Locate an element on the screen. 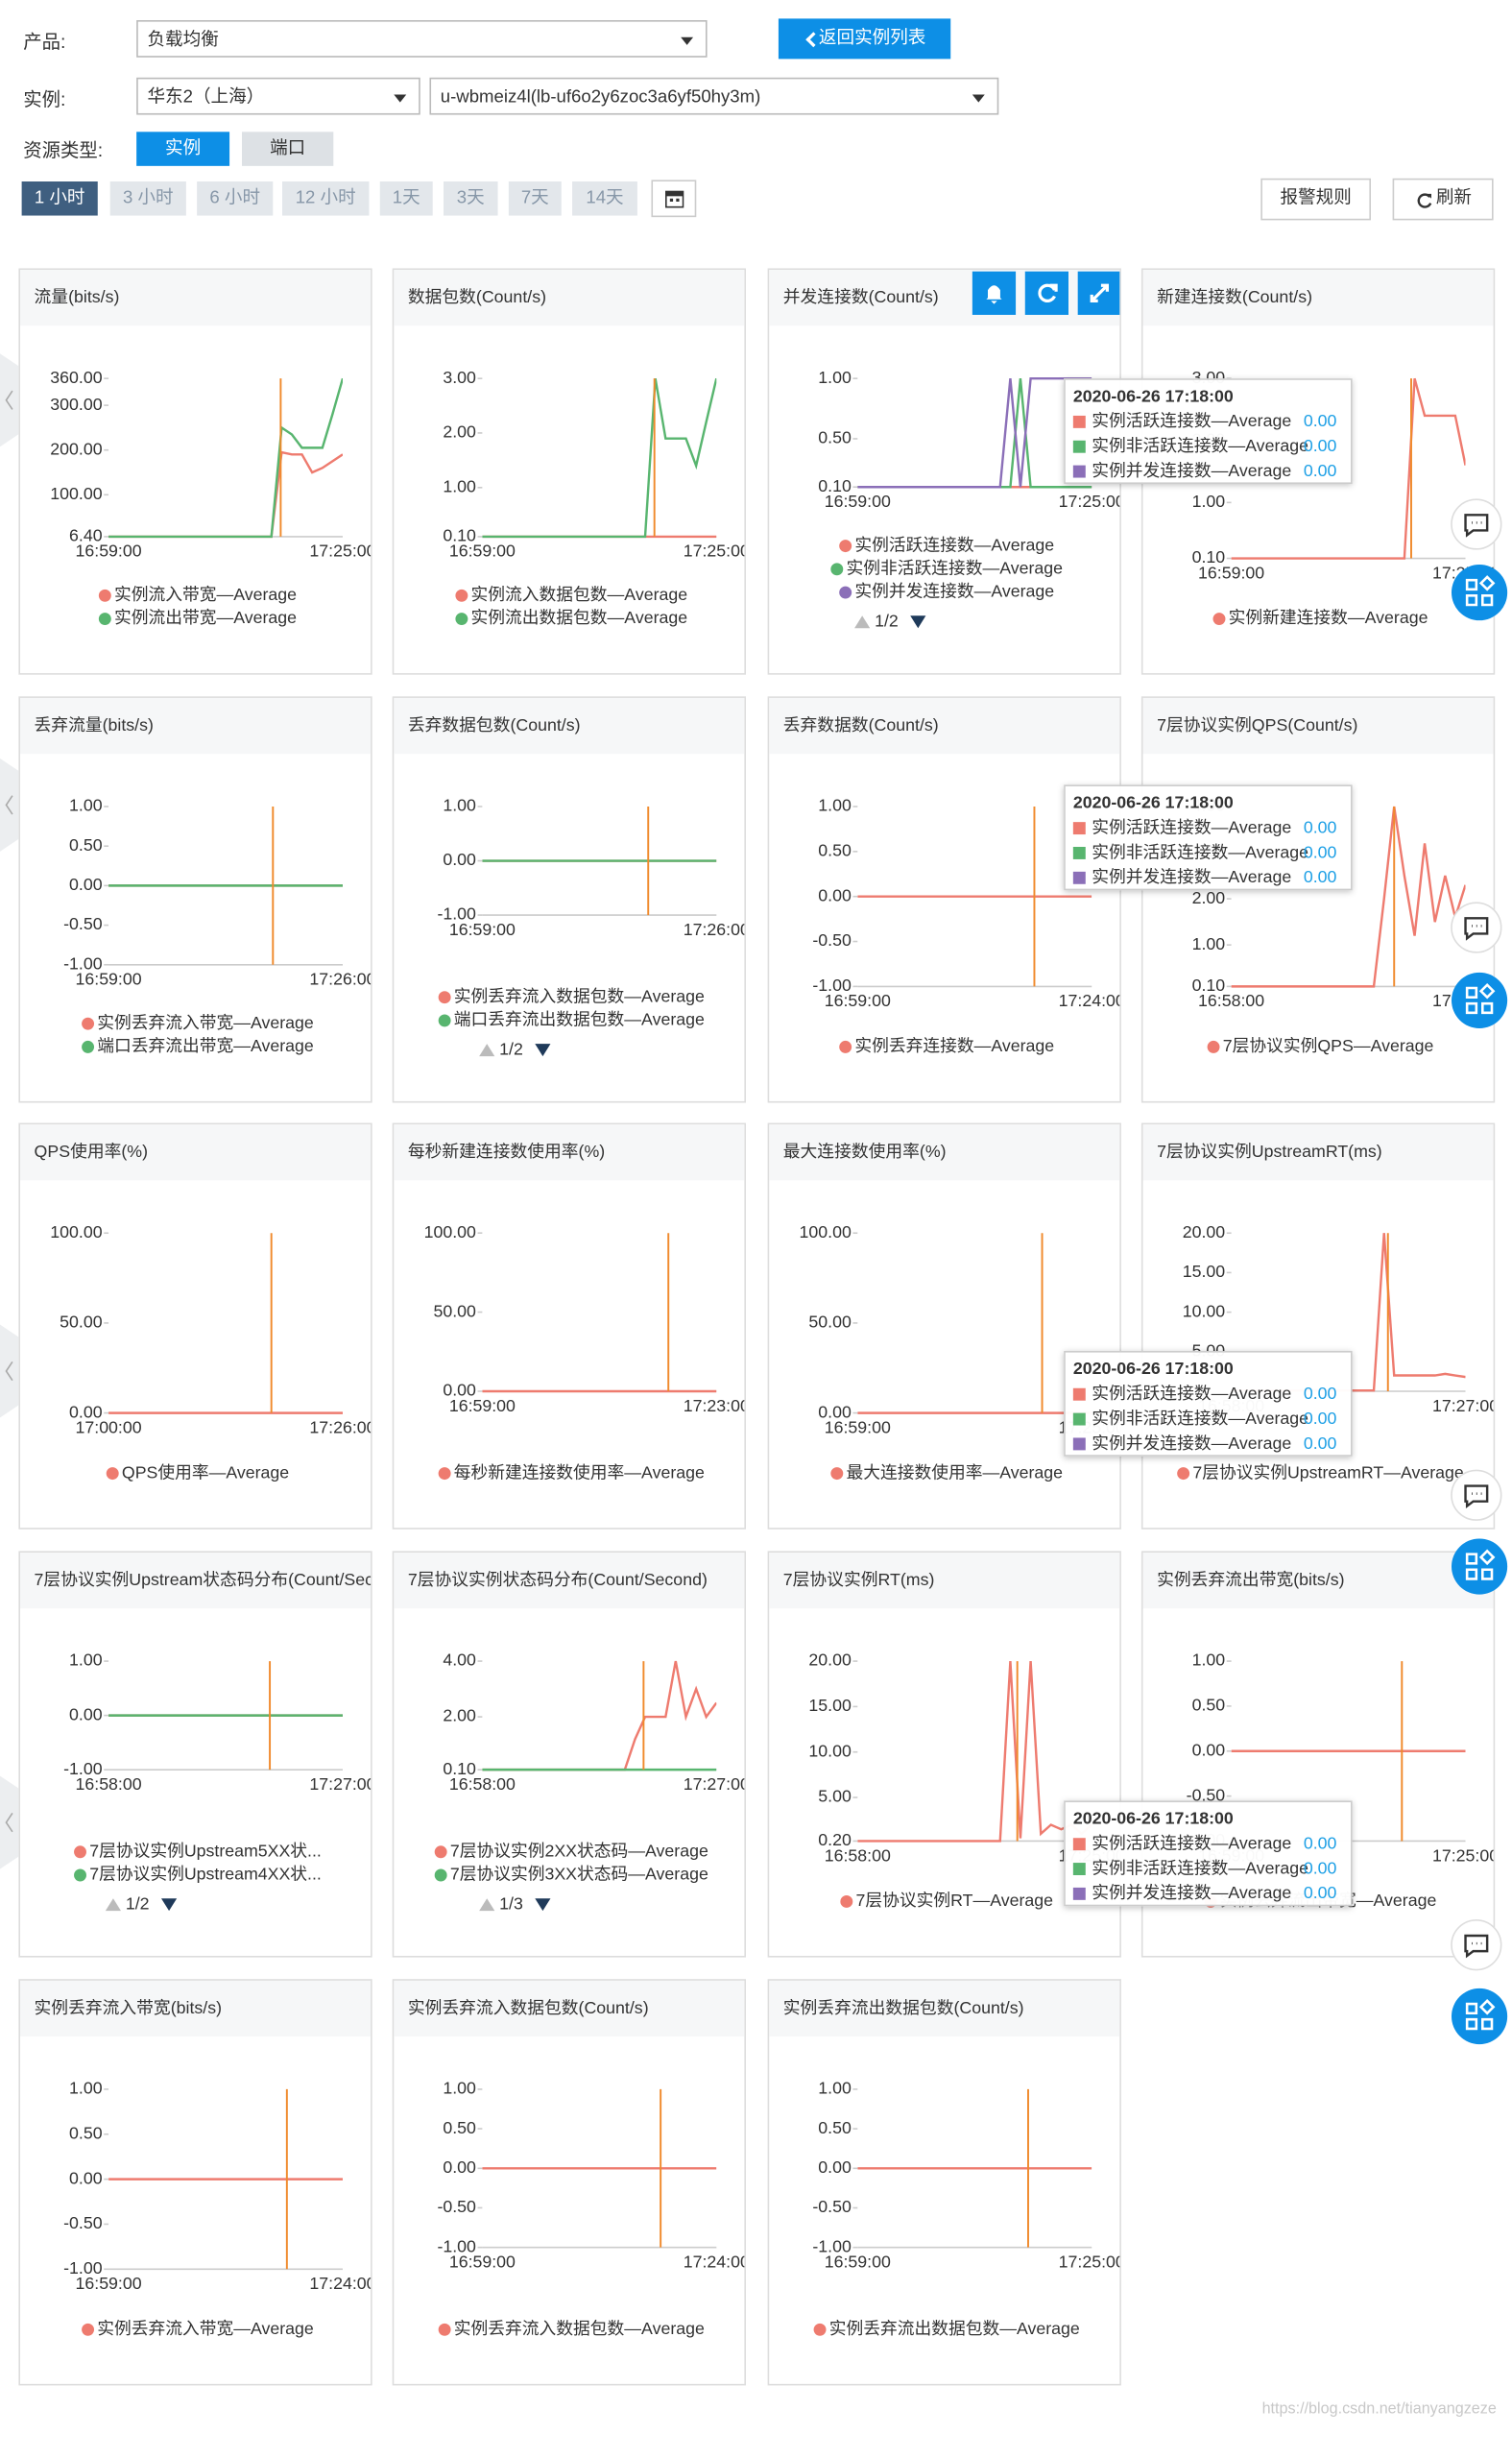  time-range-button: 6 小时 is located at coordinates (236, 199).